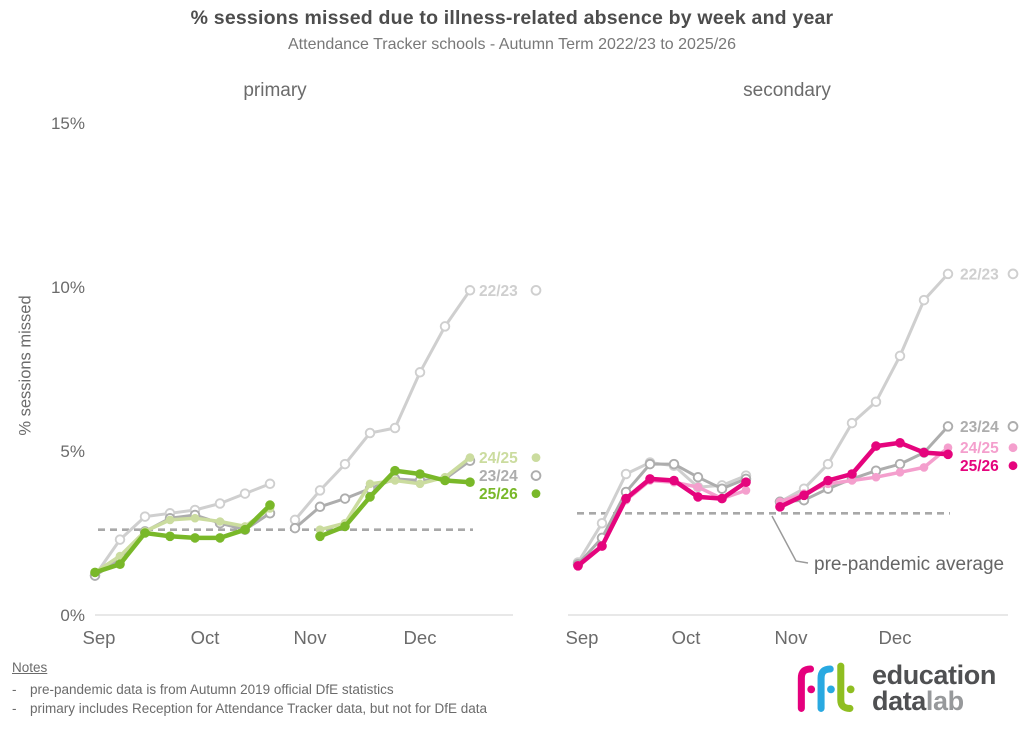  Describe the element at coordinates (72, 615) in the screenshot. I see `y-tick-label: 0%` at that location.